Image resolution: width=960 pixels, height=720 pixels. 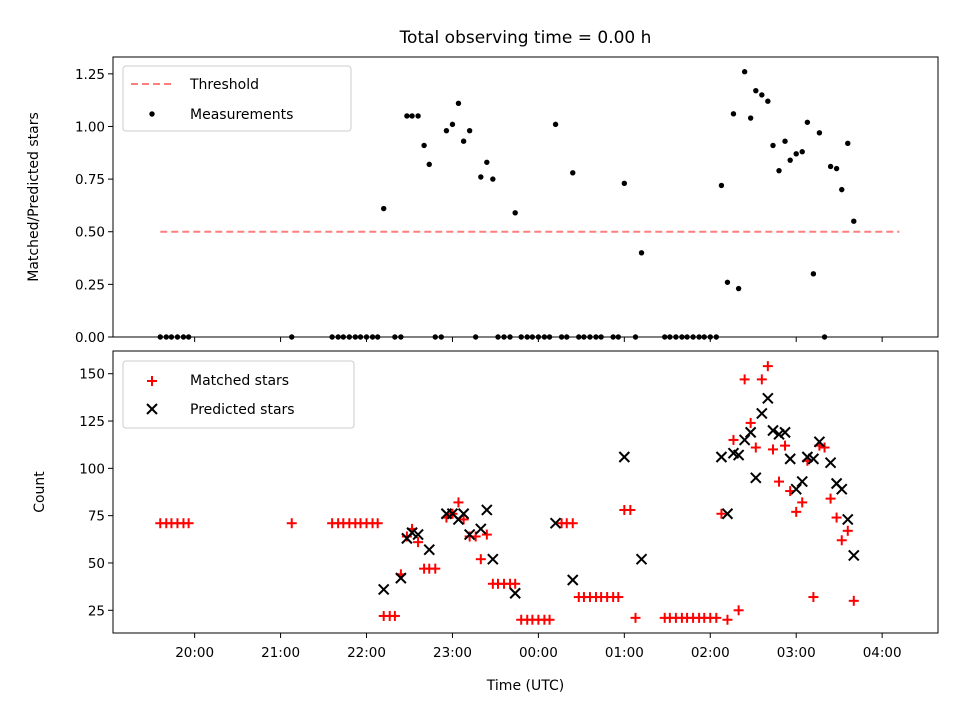 I want to click on x-tick-label: 04:00, so click(x=882, y=653).